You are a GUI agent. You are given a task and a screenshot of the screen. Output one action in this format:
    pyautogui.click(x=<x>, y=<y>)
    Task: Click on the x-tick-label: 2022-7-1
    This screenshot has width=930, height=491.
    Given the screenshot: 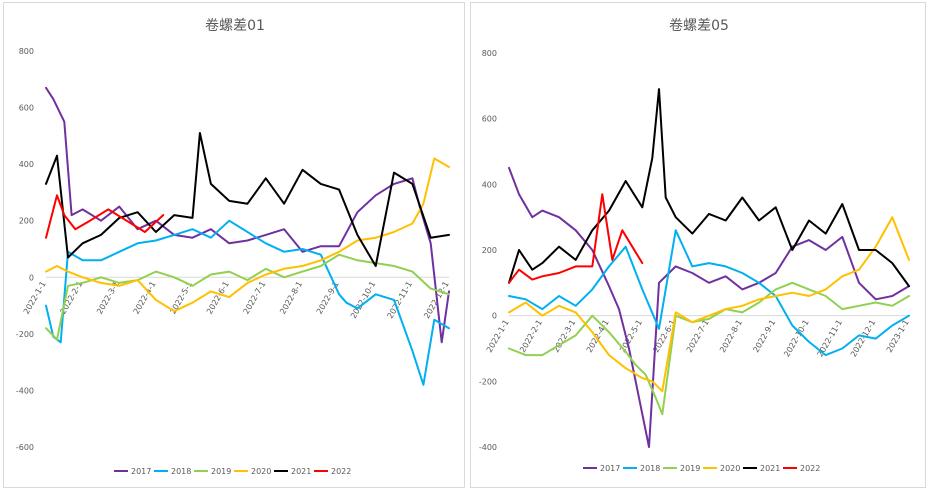 What is the action you would take?
    pyautogui.click(x=698, y=336)
    